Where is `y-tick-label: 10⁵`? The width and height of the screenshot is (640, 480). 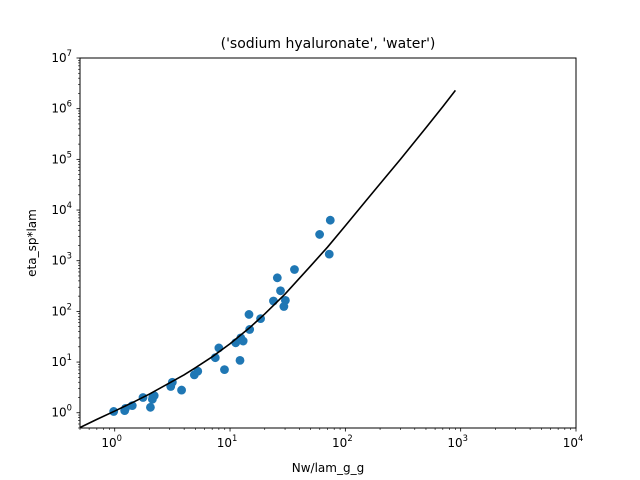
y-tick-label: 10⁵ is located at coordinates (61, 157).